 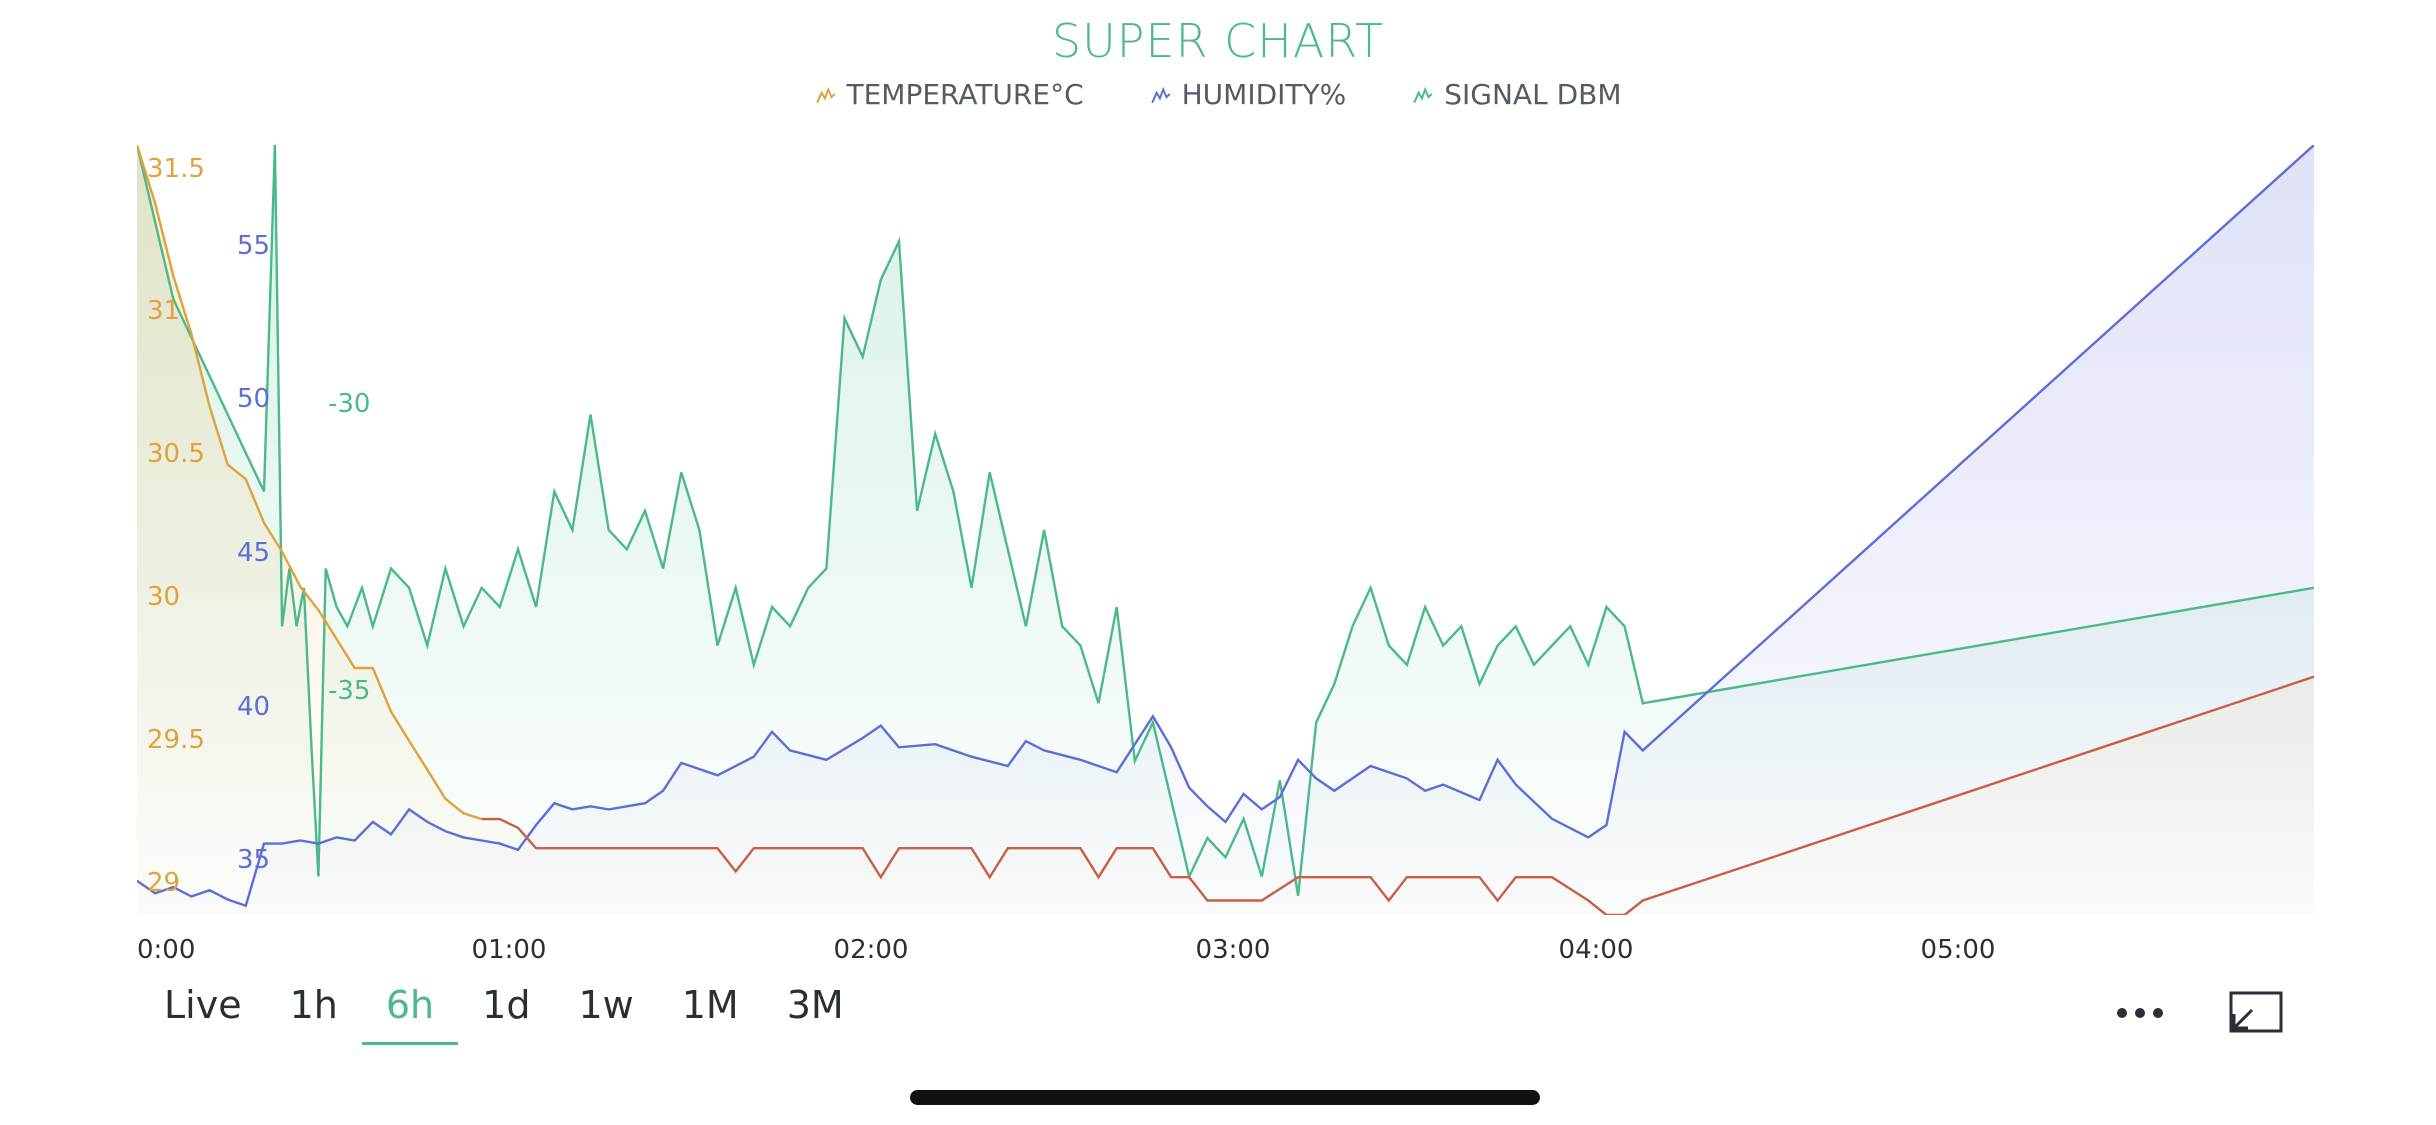 I want to click on x-axis-tick-label: 02:00, so click(x=871, y=950).